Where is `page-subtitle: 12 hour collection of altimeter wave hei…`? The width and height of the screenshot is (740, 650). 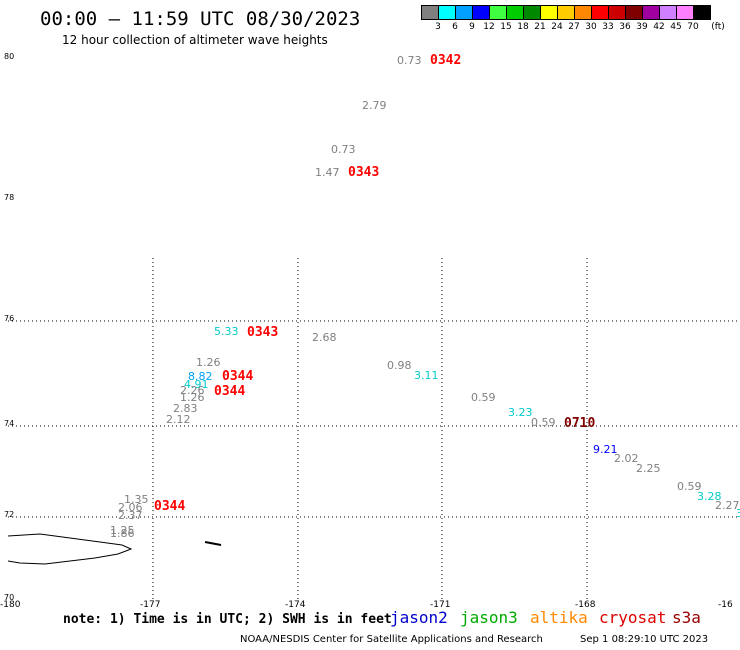
page-subtitle: 12 hour collection of altimeter wave hei… is located at coordinates (195, 40).